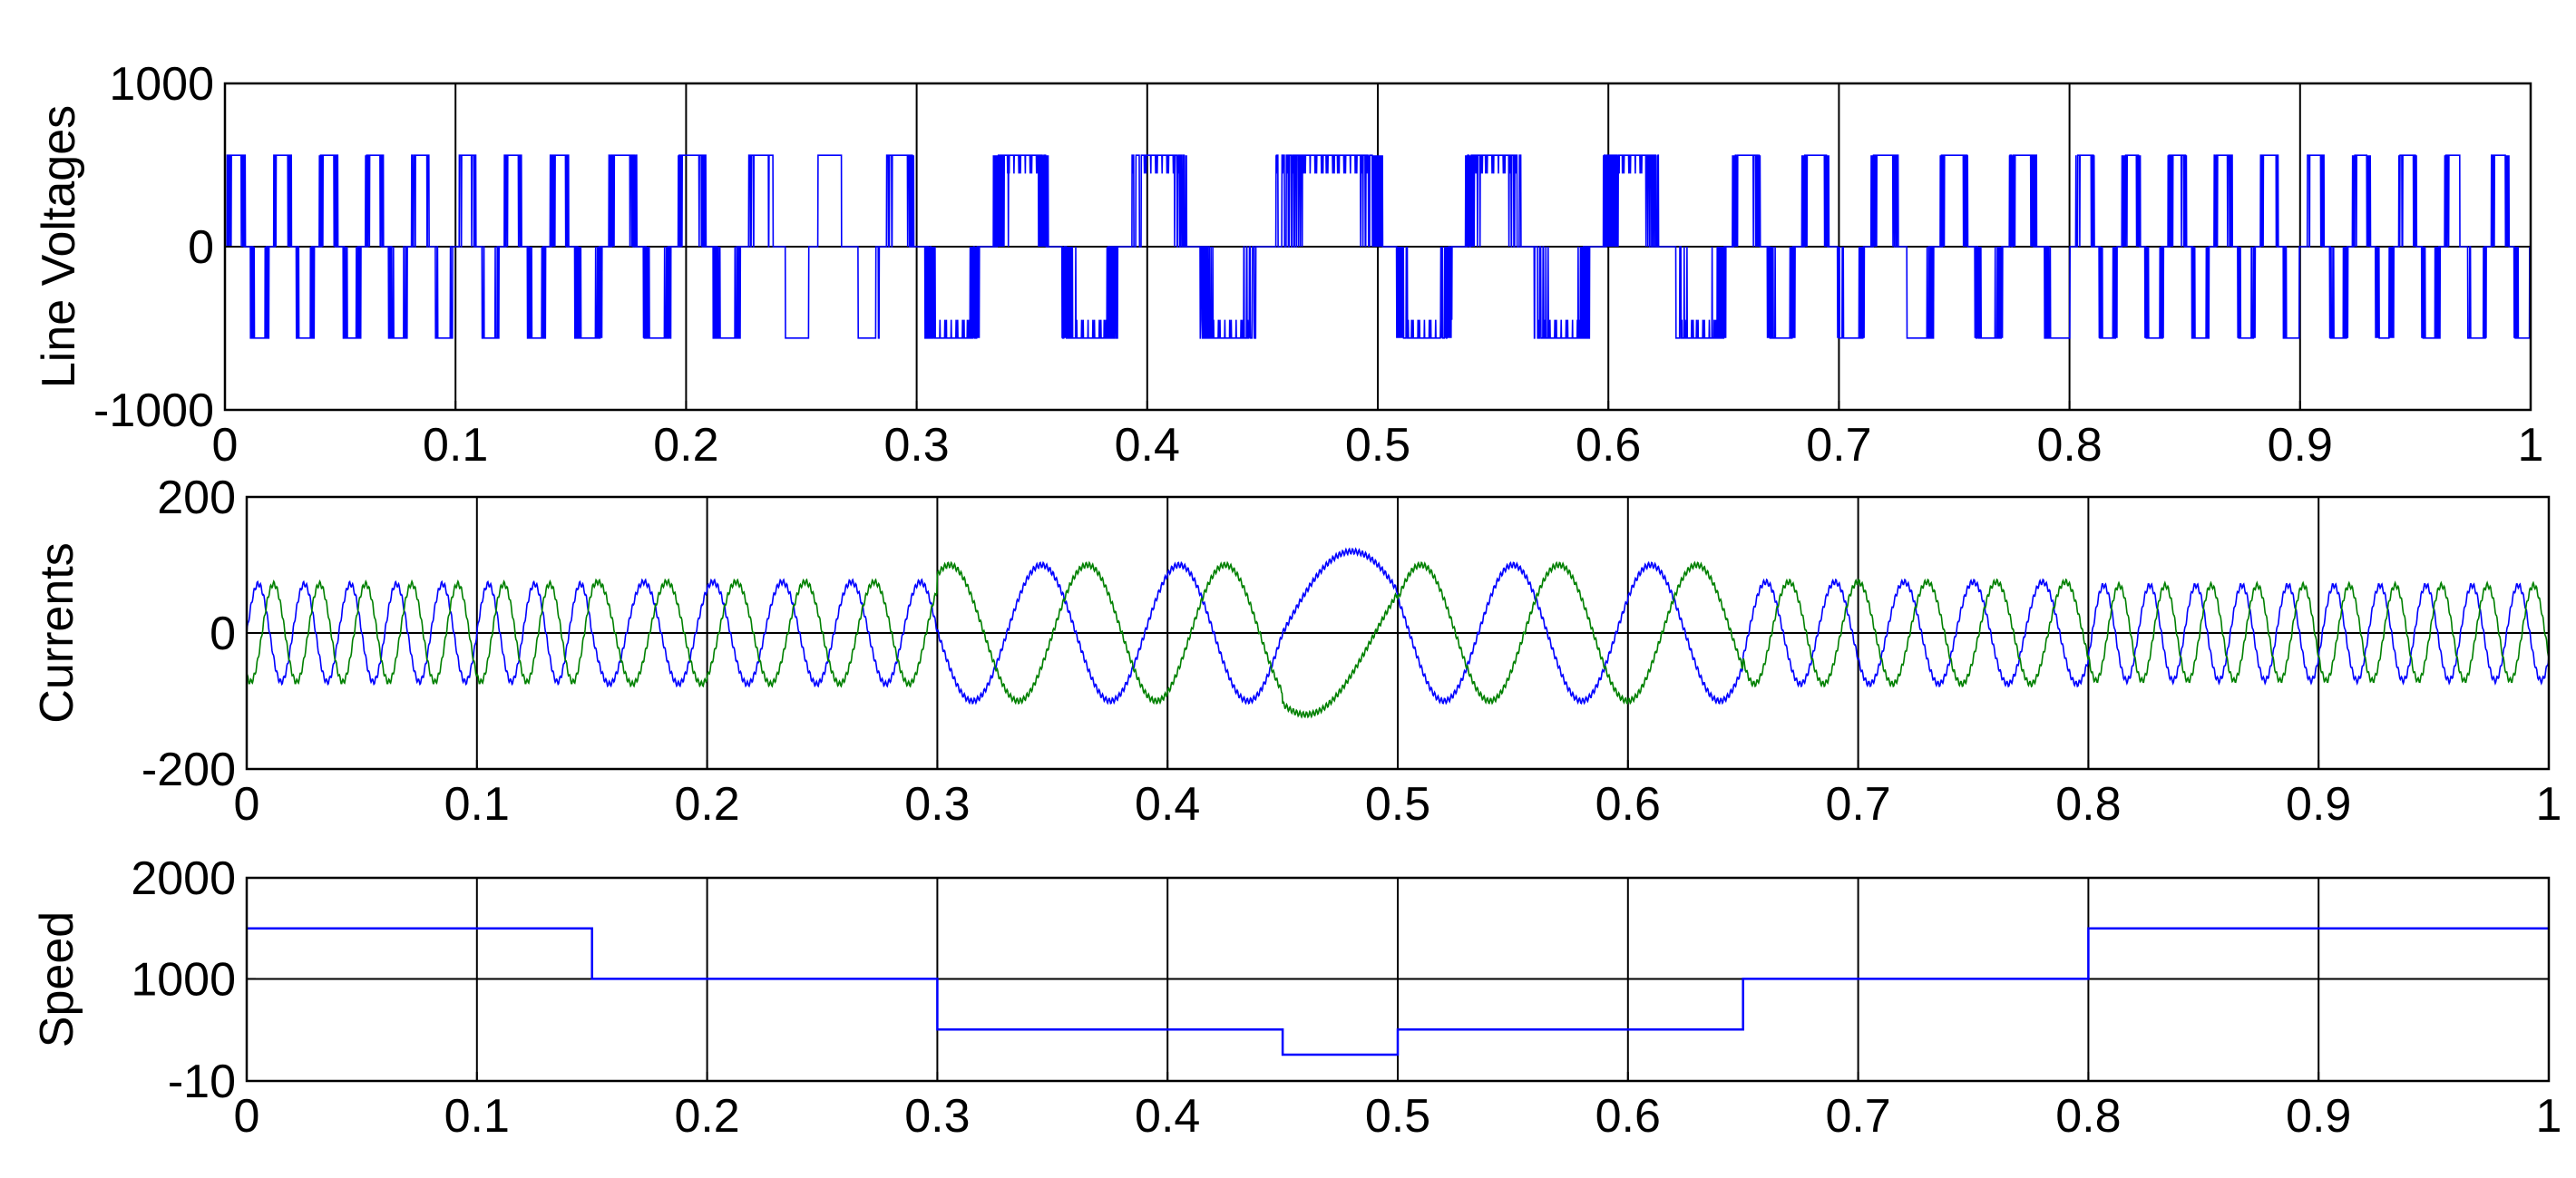 The width and height of the screenshot is (2576, 1178). What do you see at coordinates (188, 770) in the screenshot?
I see `y-tick-label: -200` at bounding box center [188, 770].